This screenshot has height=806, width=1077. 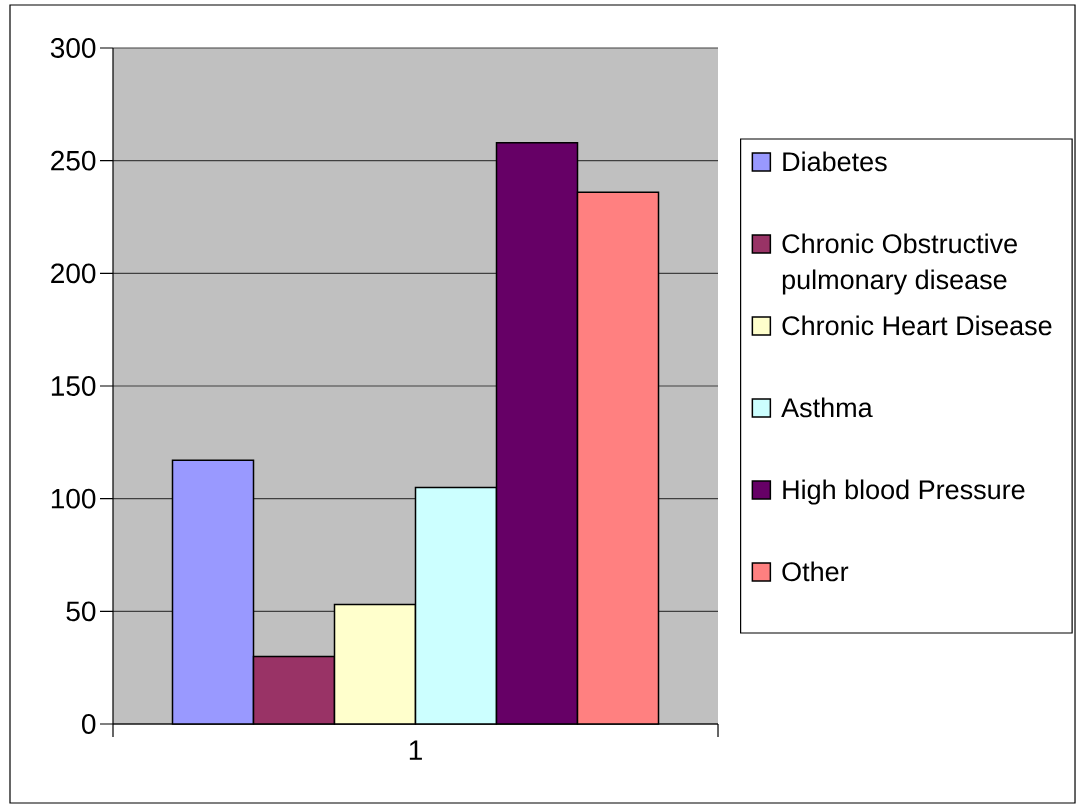 What do you see at coordinates (73, 48) in the screenshot?
I see `y-tick-label: 300` at bounding box center [73, 48].